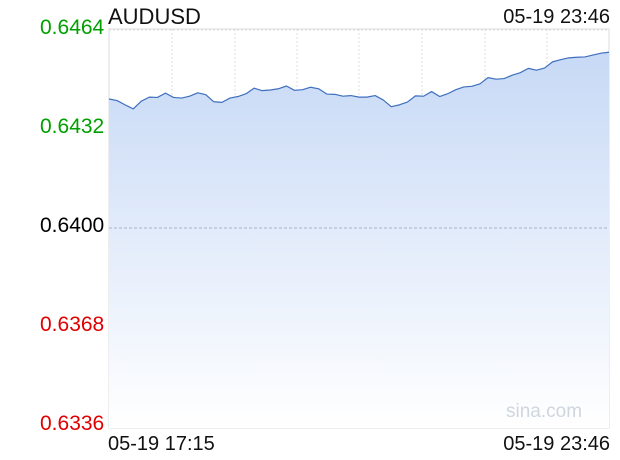 The image size is (620, 460). Describe the element at coordinates (72, 423) in the screenshot. I see `y-tick-label: 0.6336` at that location.